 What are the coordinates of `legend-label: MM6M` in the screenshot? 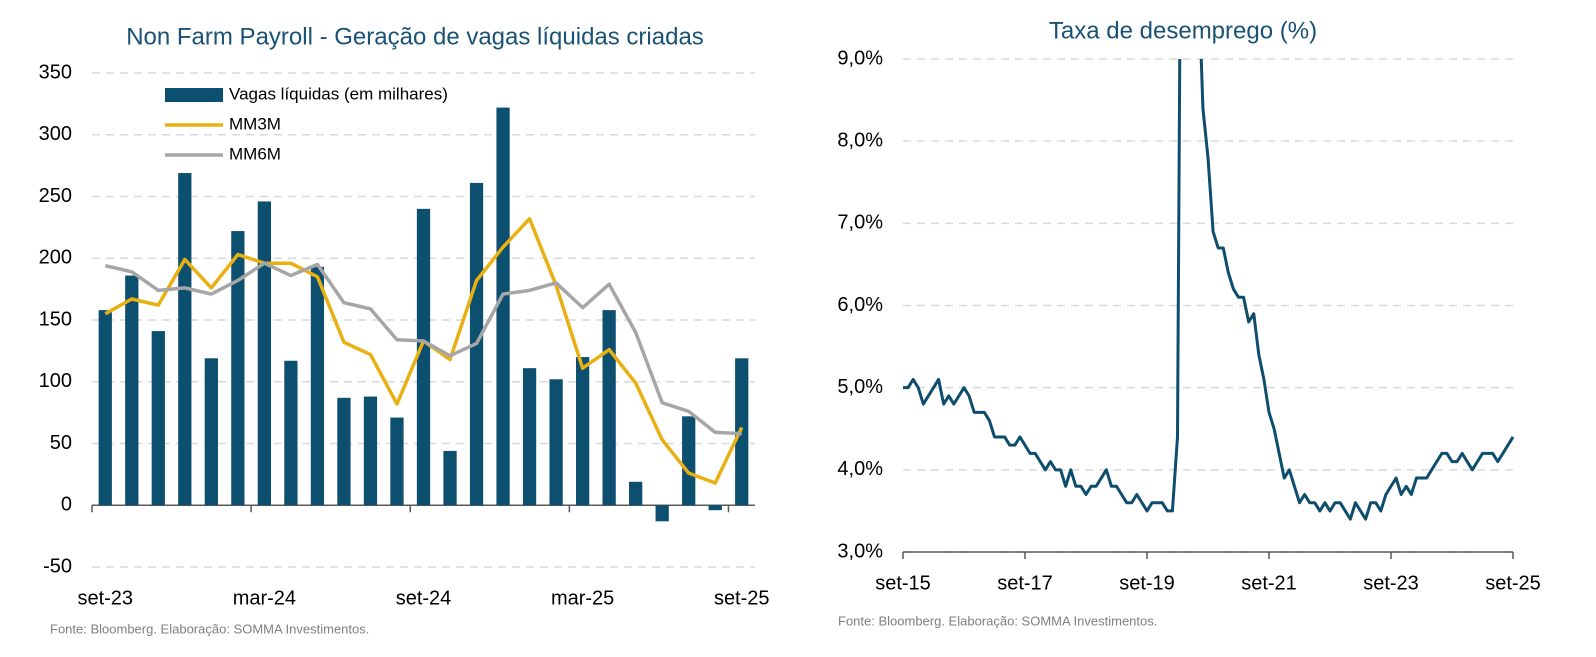 It's located at (255, 153).